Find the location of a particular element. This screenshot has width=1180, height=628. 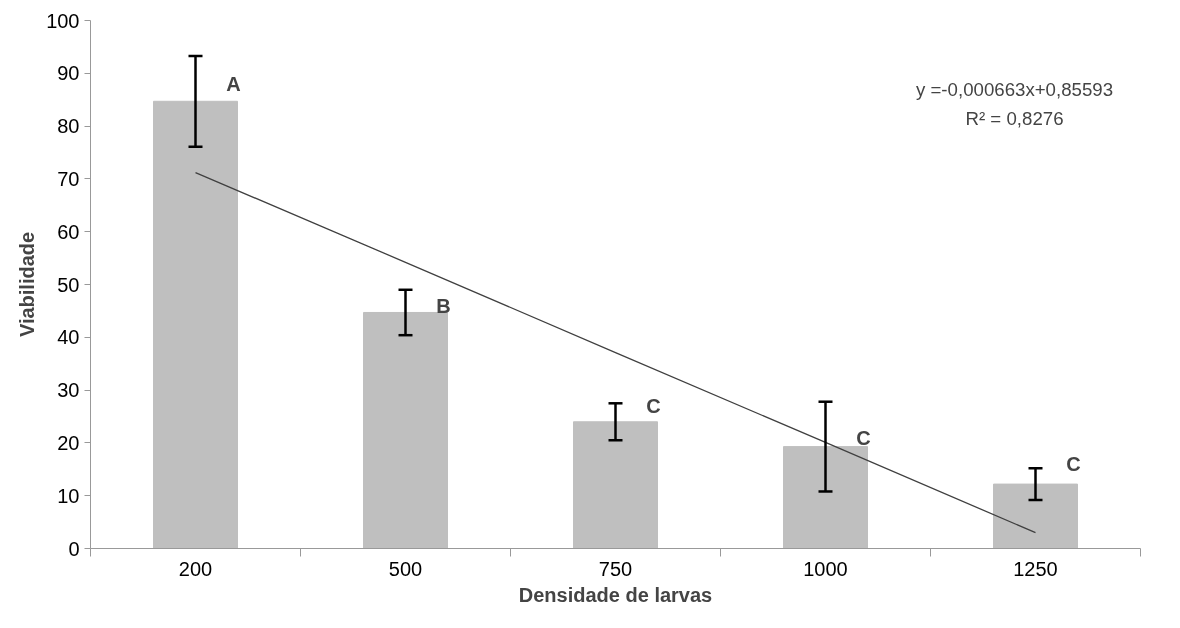

annotation: R² = 0,8276 is located at coordinates (1014, 118).